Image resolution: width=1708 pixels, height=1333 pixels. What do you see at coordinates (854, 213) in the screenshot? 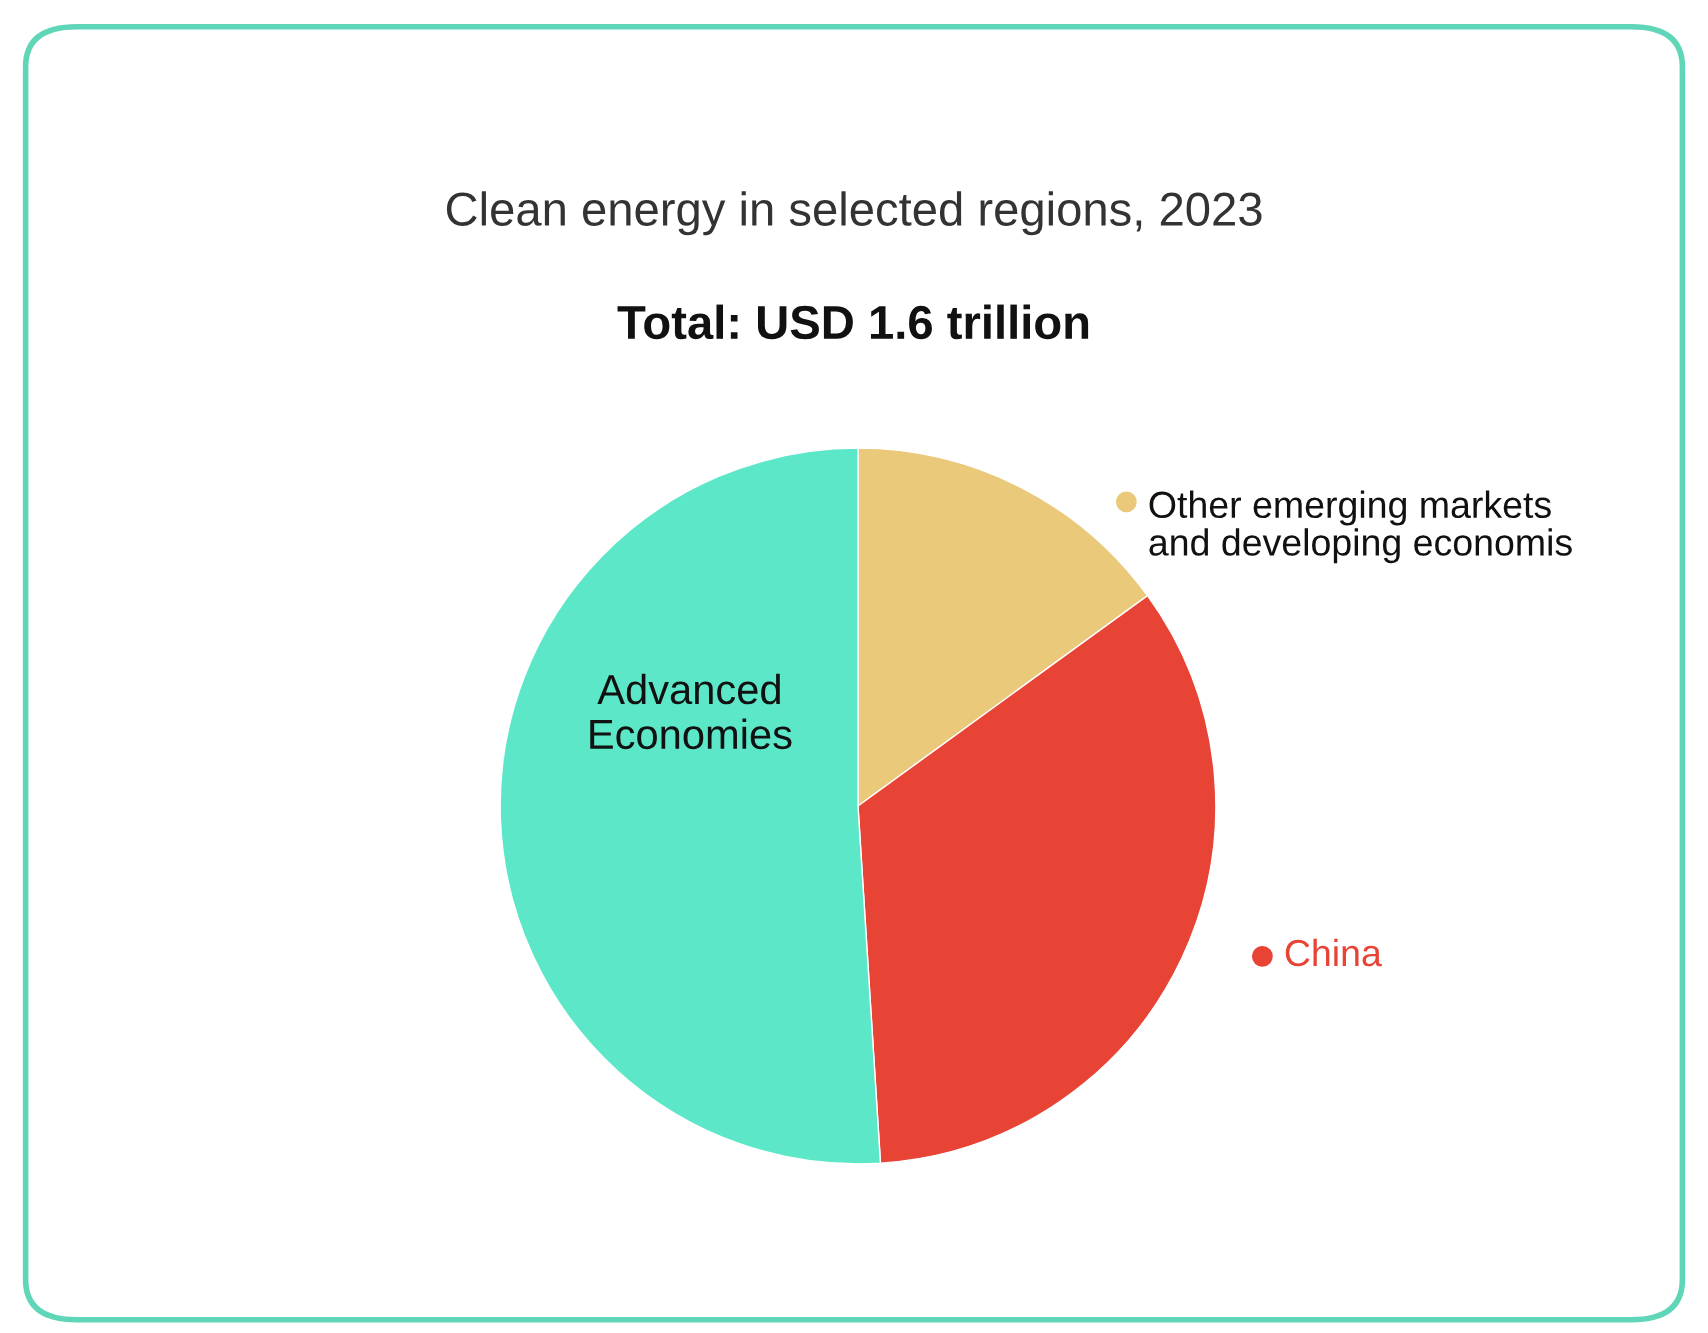
I see `chart-title: Clean energy in selected regions, 2023` at bounding box center [854, 213].